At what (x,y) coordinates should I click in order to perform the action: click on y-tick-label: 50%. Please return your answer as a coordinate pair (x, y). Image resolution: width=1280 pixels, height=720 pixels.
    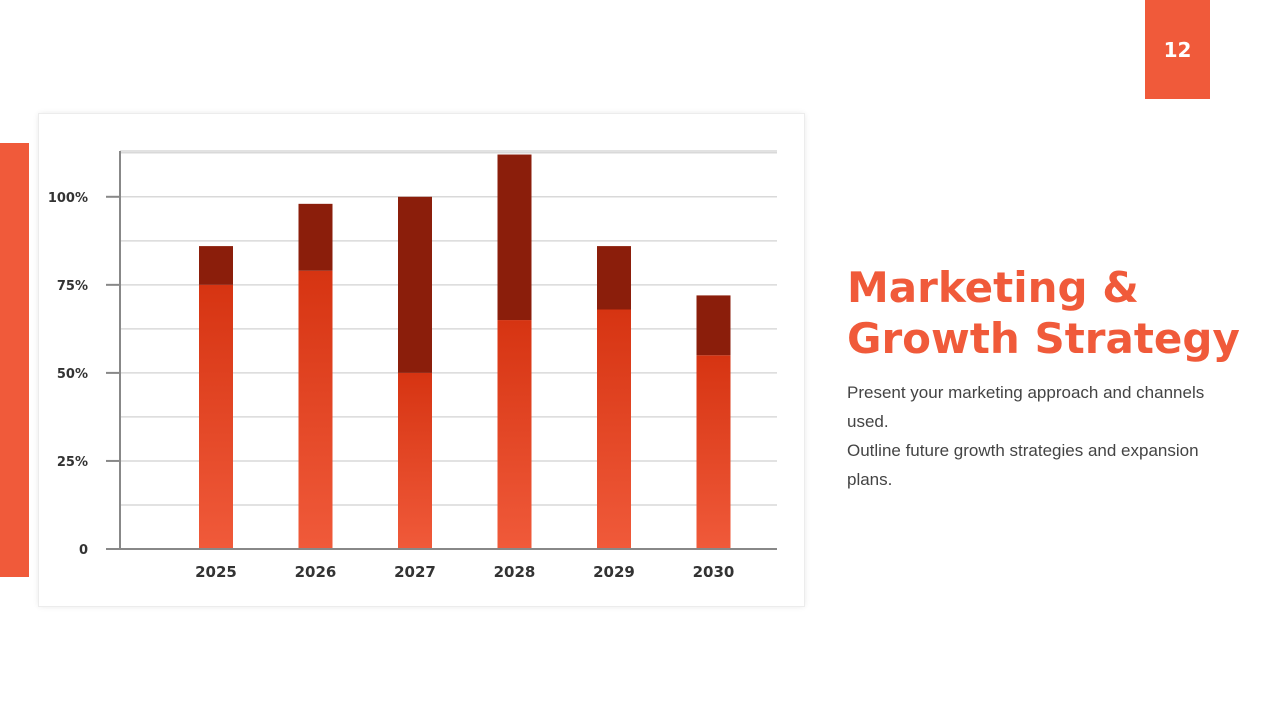
    Looking at the image, I should click on (72, 374).